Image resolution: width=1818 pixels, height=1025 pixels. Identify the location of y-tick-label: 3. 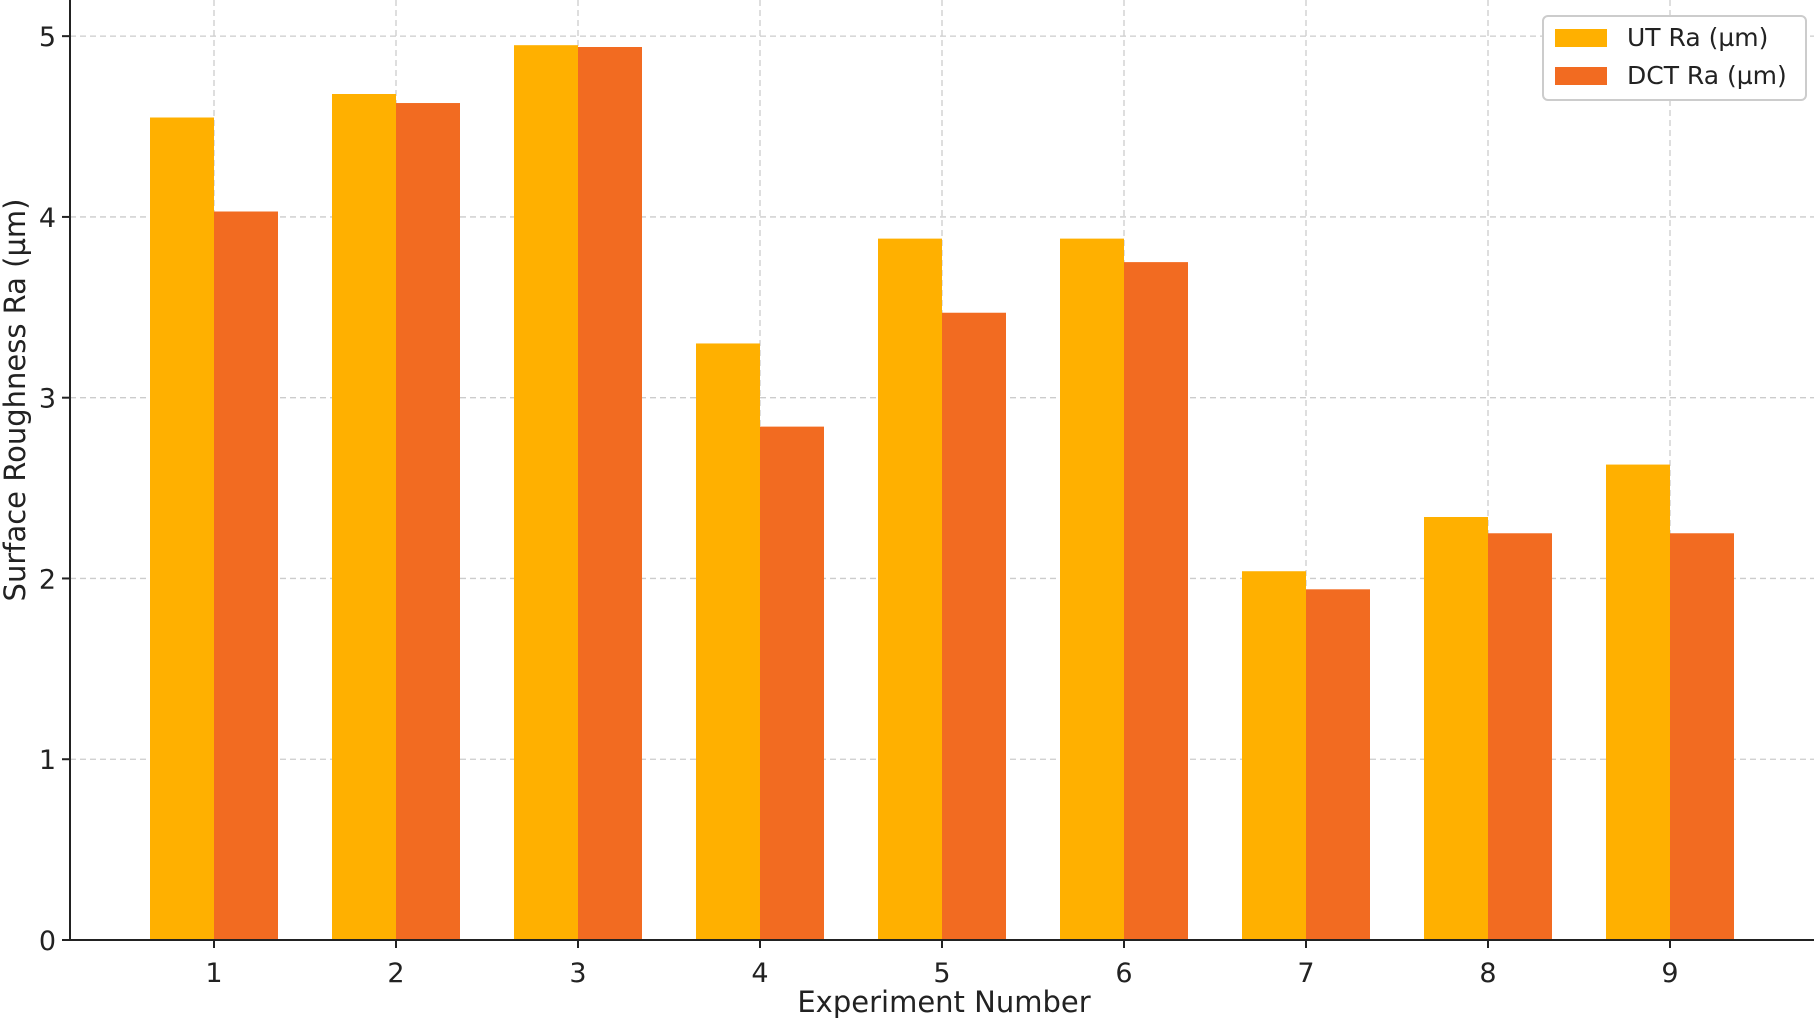
(47, 399).